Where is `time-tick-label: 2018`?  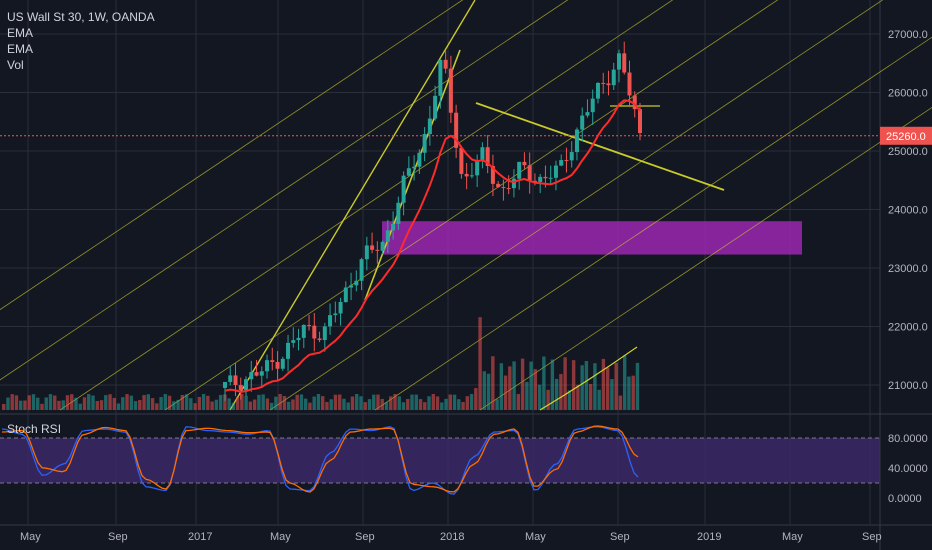
time-tick-label: 2018 is located at coordinates (452, 537).